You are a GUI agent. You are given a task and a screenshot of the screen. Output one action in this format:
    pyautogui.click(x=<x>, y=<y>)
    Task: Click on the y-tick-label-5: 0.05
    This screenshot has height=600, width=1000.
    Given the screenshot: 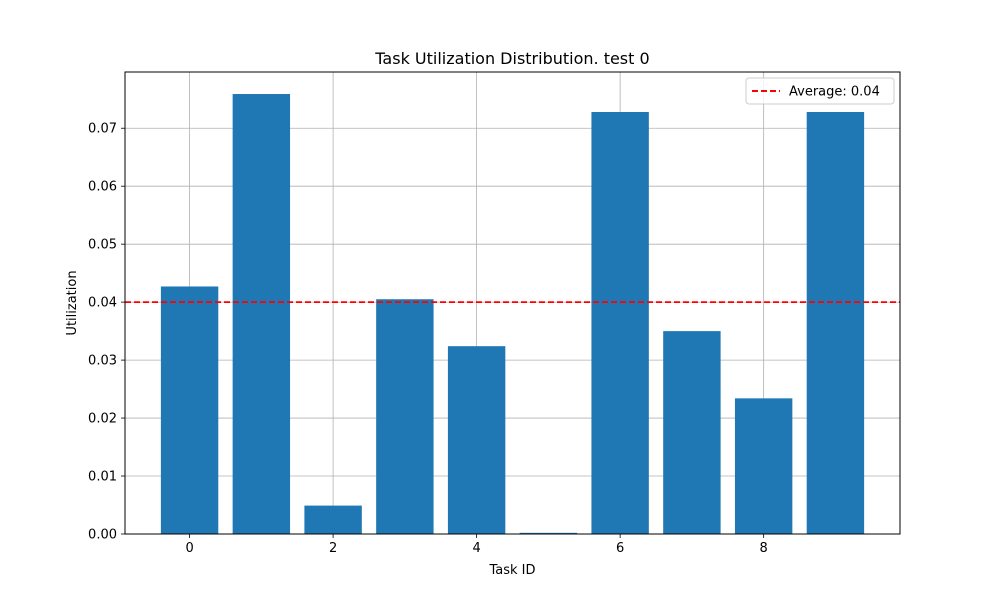 What is the action you would take?
    pyautogui.click(x=102, y=245)
    